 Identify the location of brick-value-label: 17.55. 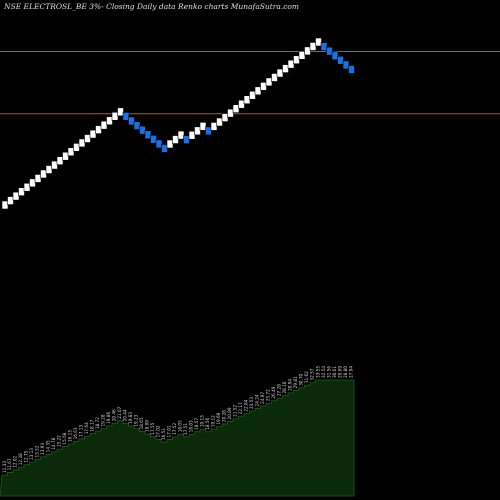
(152, 428).